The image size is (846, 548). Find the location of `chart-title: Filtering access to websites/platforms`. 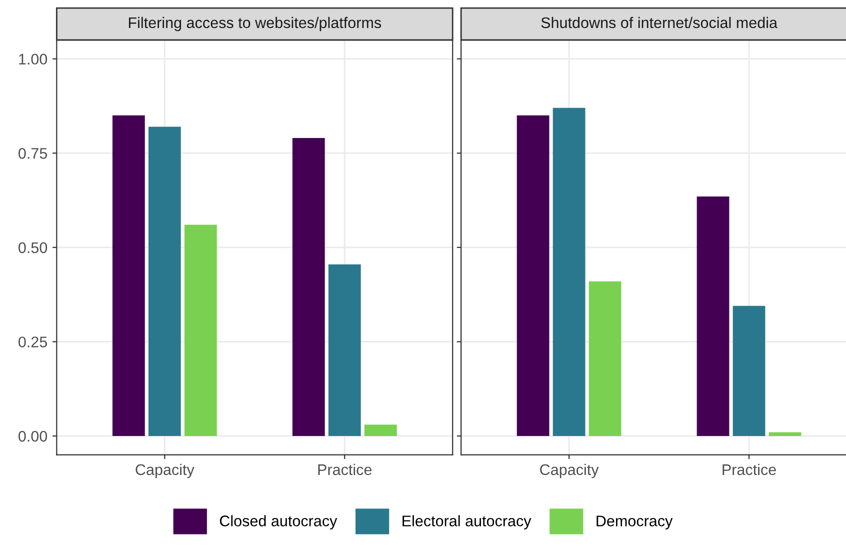

chart-title: Filtering access to websites/platforms is located at coordinates (255, 24).